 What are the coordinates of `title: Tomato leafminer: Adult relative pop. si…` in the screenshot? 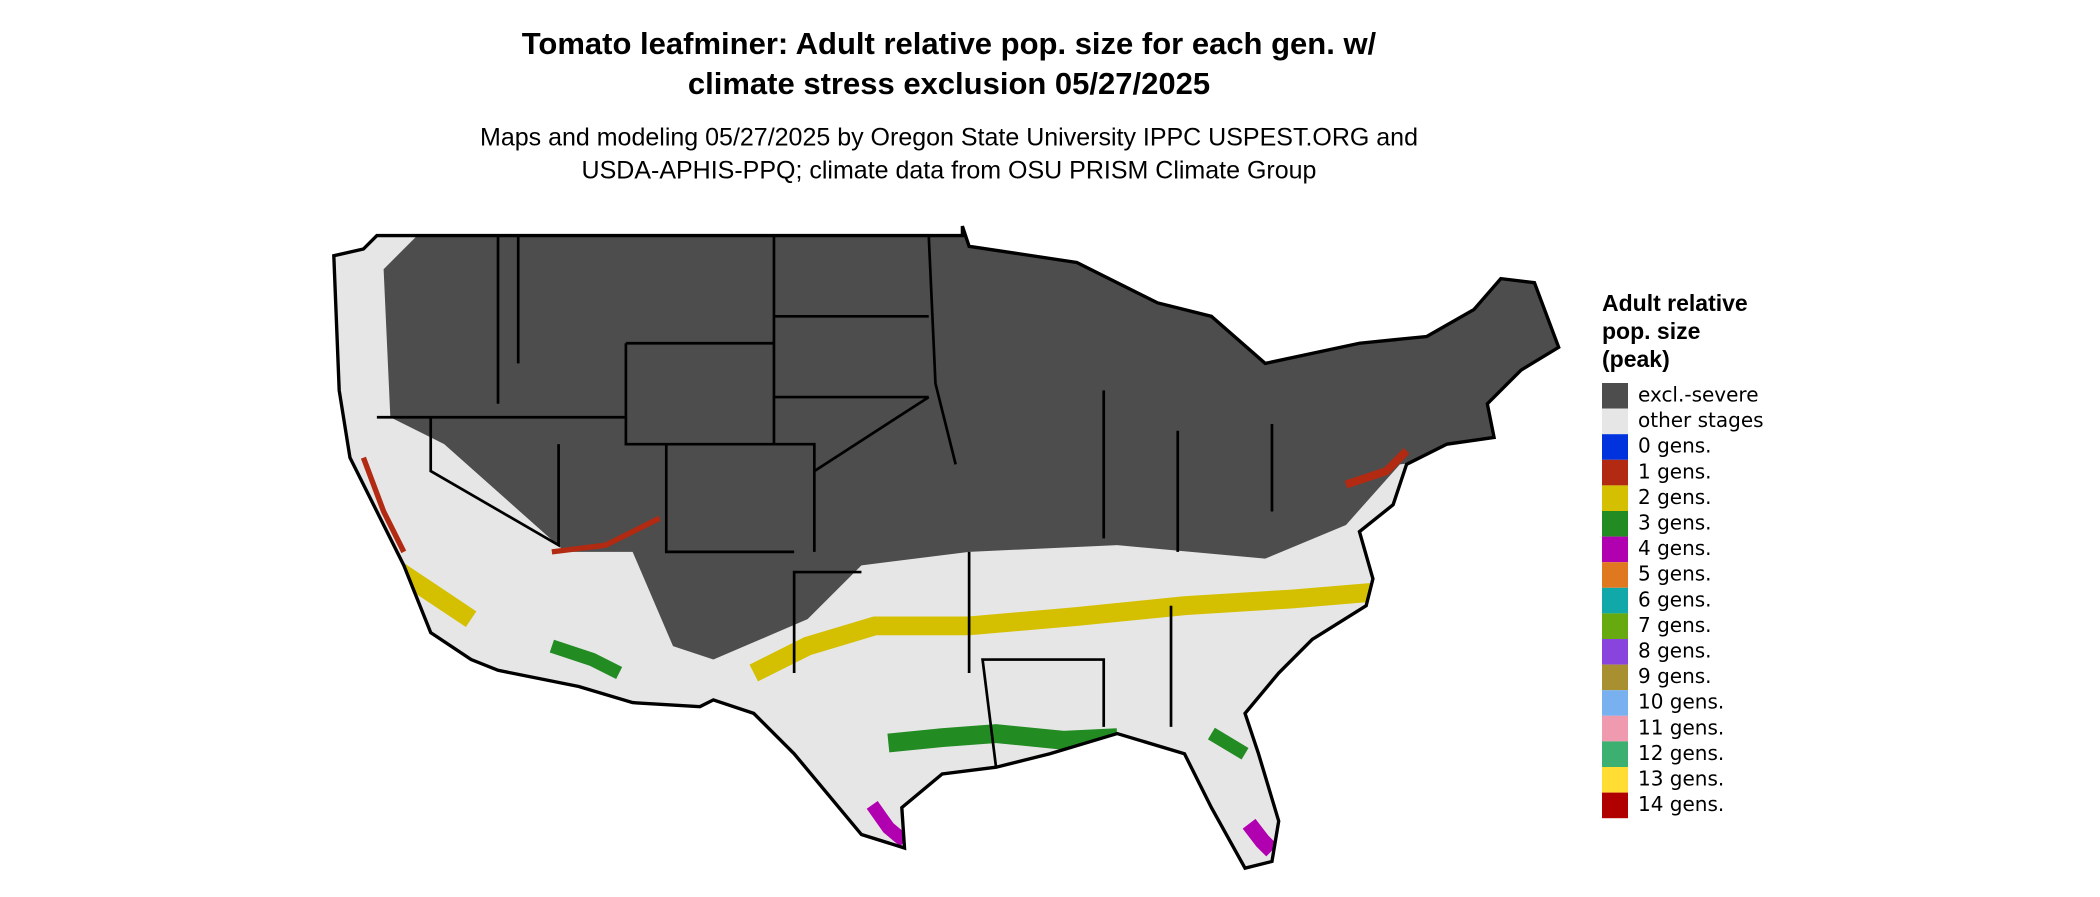 It's located at (949, 43).